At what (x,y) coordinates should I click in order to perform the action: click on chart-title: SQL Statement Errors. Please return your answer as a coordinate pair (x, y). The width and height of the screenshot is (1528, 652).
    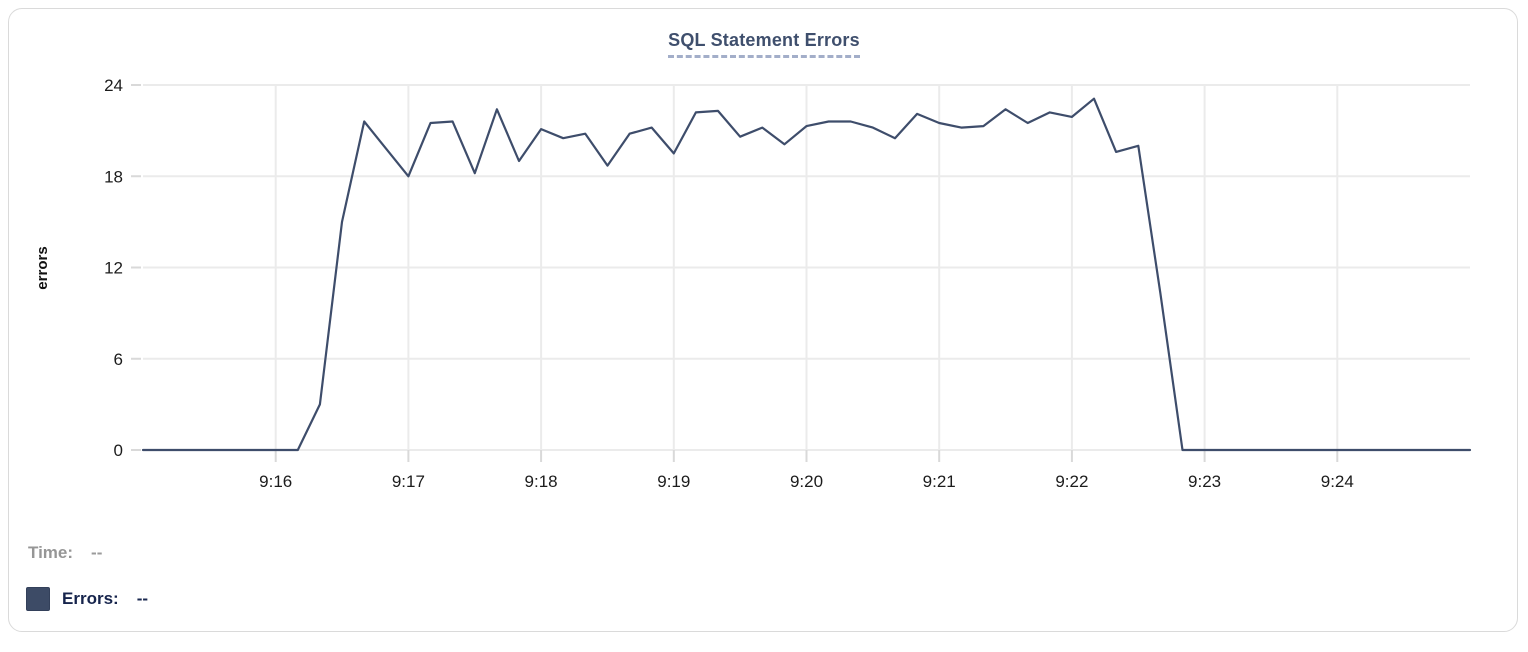
    Looking at the image, I should click on (764, 44).